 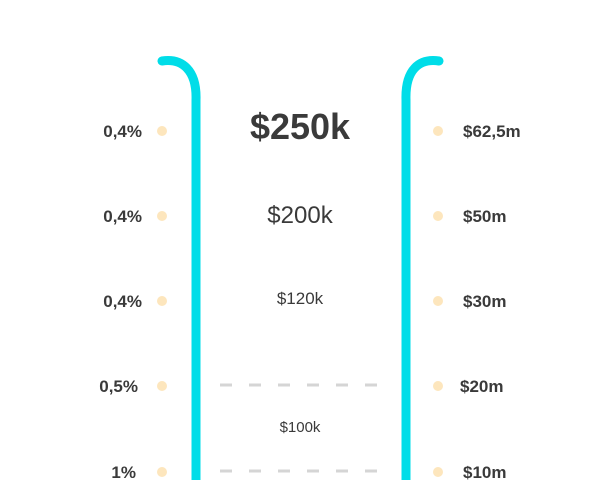 I want to click on right-rail, so click(x=422, y=268).